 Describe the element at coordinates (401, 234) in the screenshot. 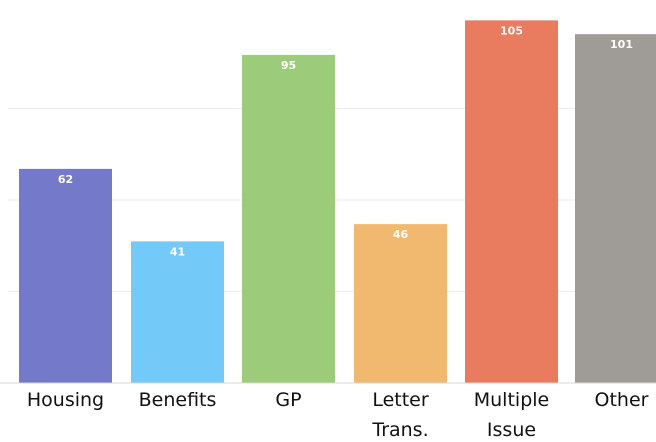

I see `value-label-letter-trans: 46` at that location.